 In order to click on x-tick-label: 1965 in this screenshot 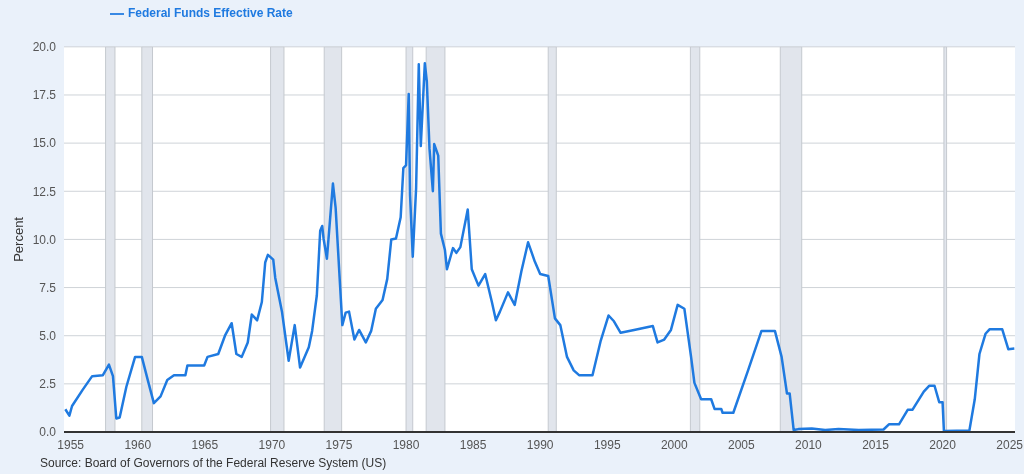, I will do `click(205, 444)`.